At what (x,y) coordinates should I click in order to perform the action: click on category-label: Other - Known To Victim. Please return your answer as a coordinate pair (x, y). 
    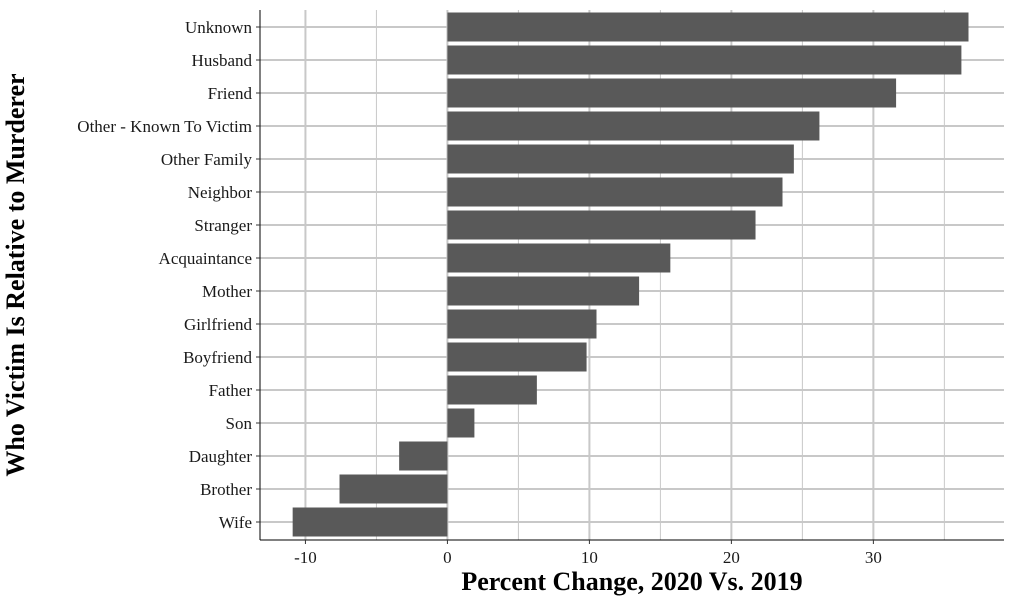
    Looking at the image, I should click on (164, 126).